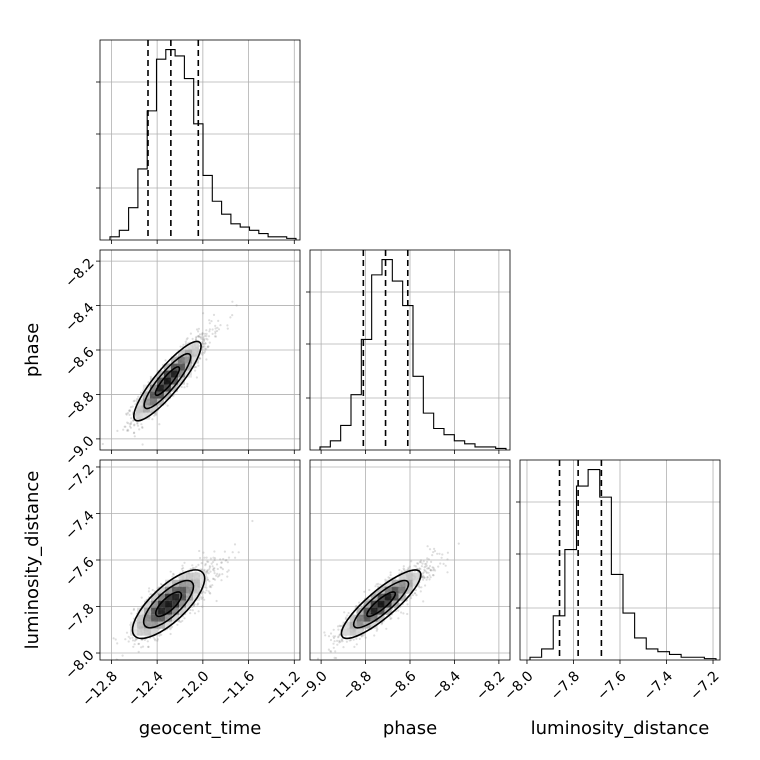 The image size is (760, 760). What do you see at coordinates (79, 406) in the screenshot?
I see `y-tick-label: −8.8` at bounding box center [79, 406].